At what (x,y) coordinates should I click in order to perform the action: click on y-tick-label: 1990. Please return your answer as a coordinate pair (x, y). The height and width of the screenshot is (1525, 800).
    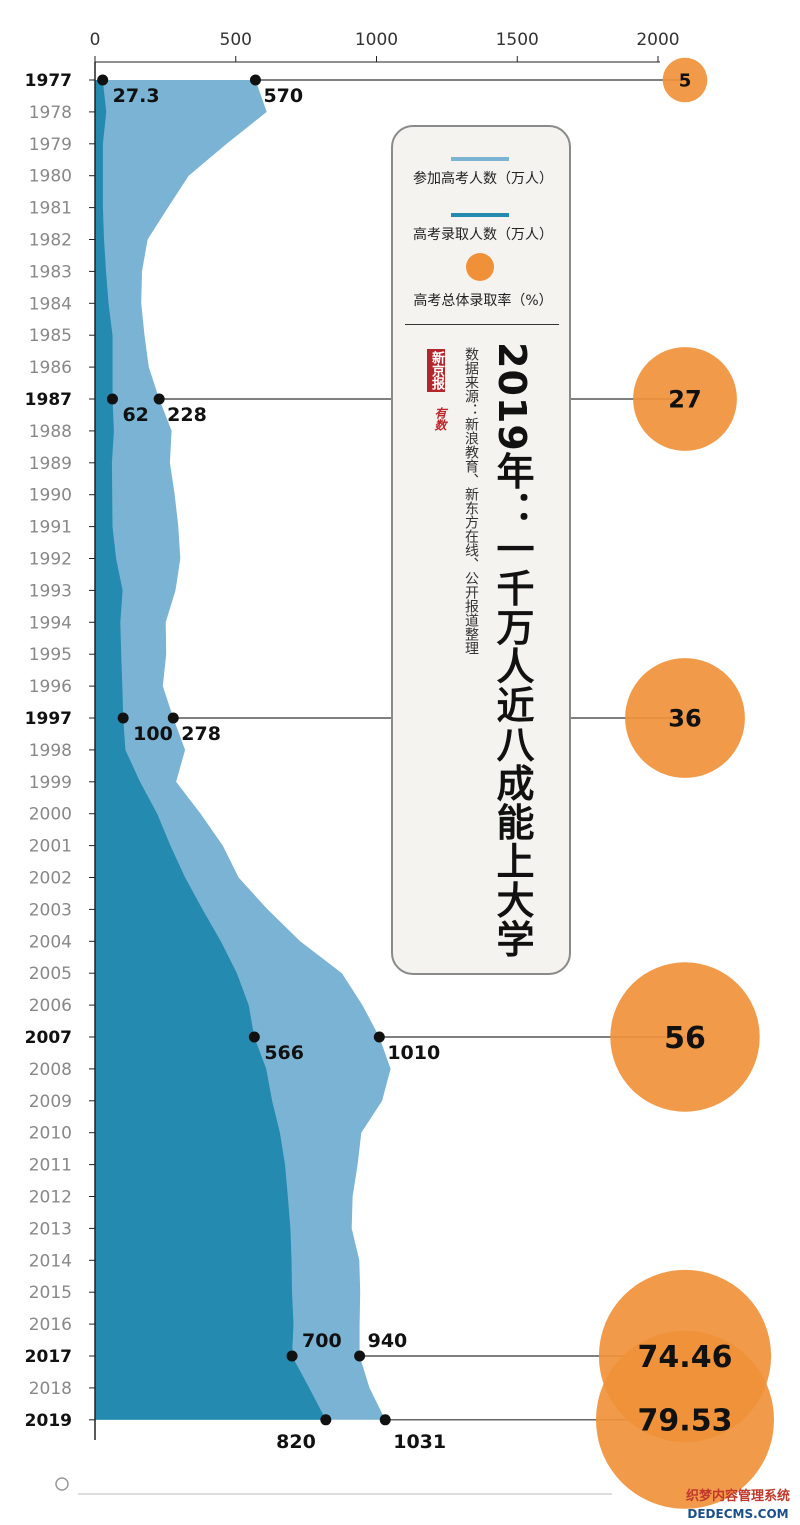
    Looking at the image, I should click on (50, 496).